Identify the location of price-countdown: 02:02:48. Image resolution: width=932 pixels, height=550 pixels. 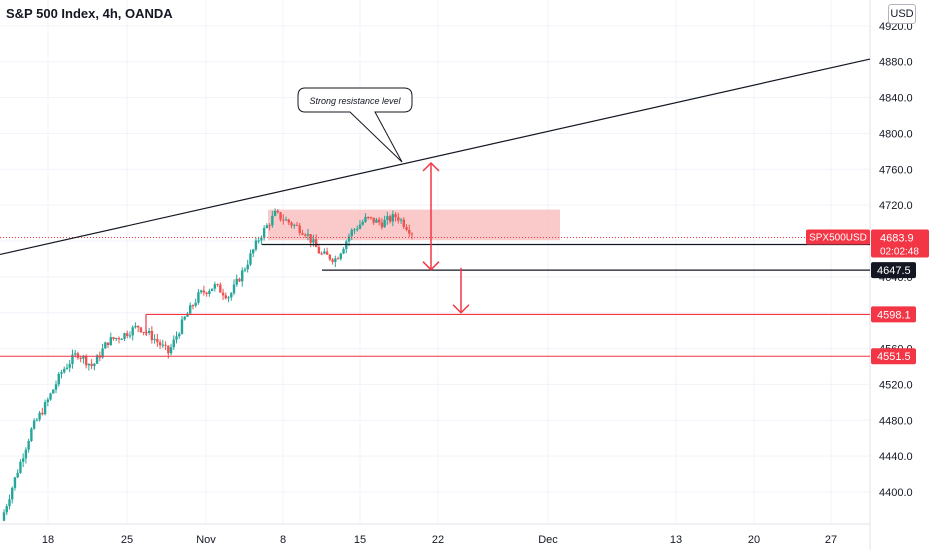
(899, 252).